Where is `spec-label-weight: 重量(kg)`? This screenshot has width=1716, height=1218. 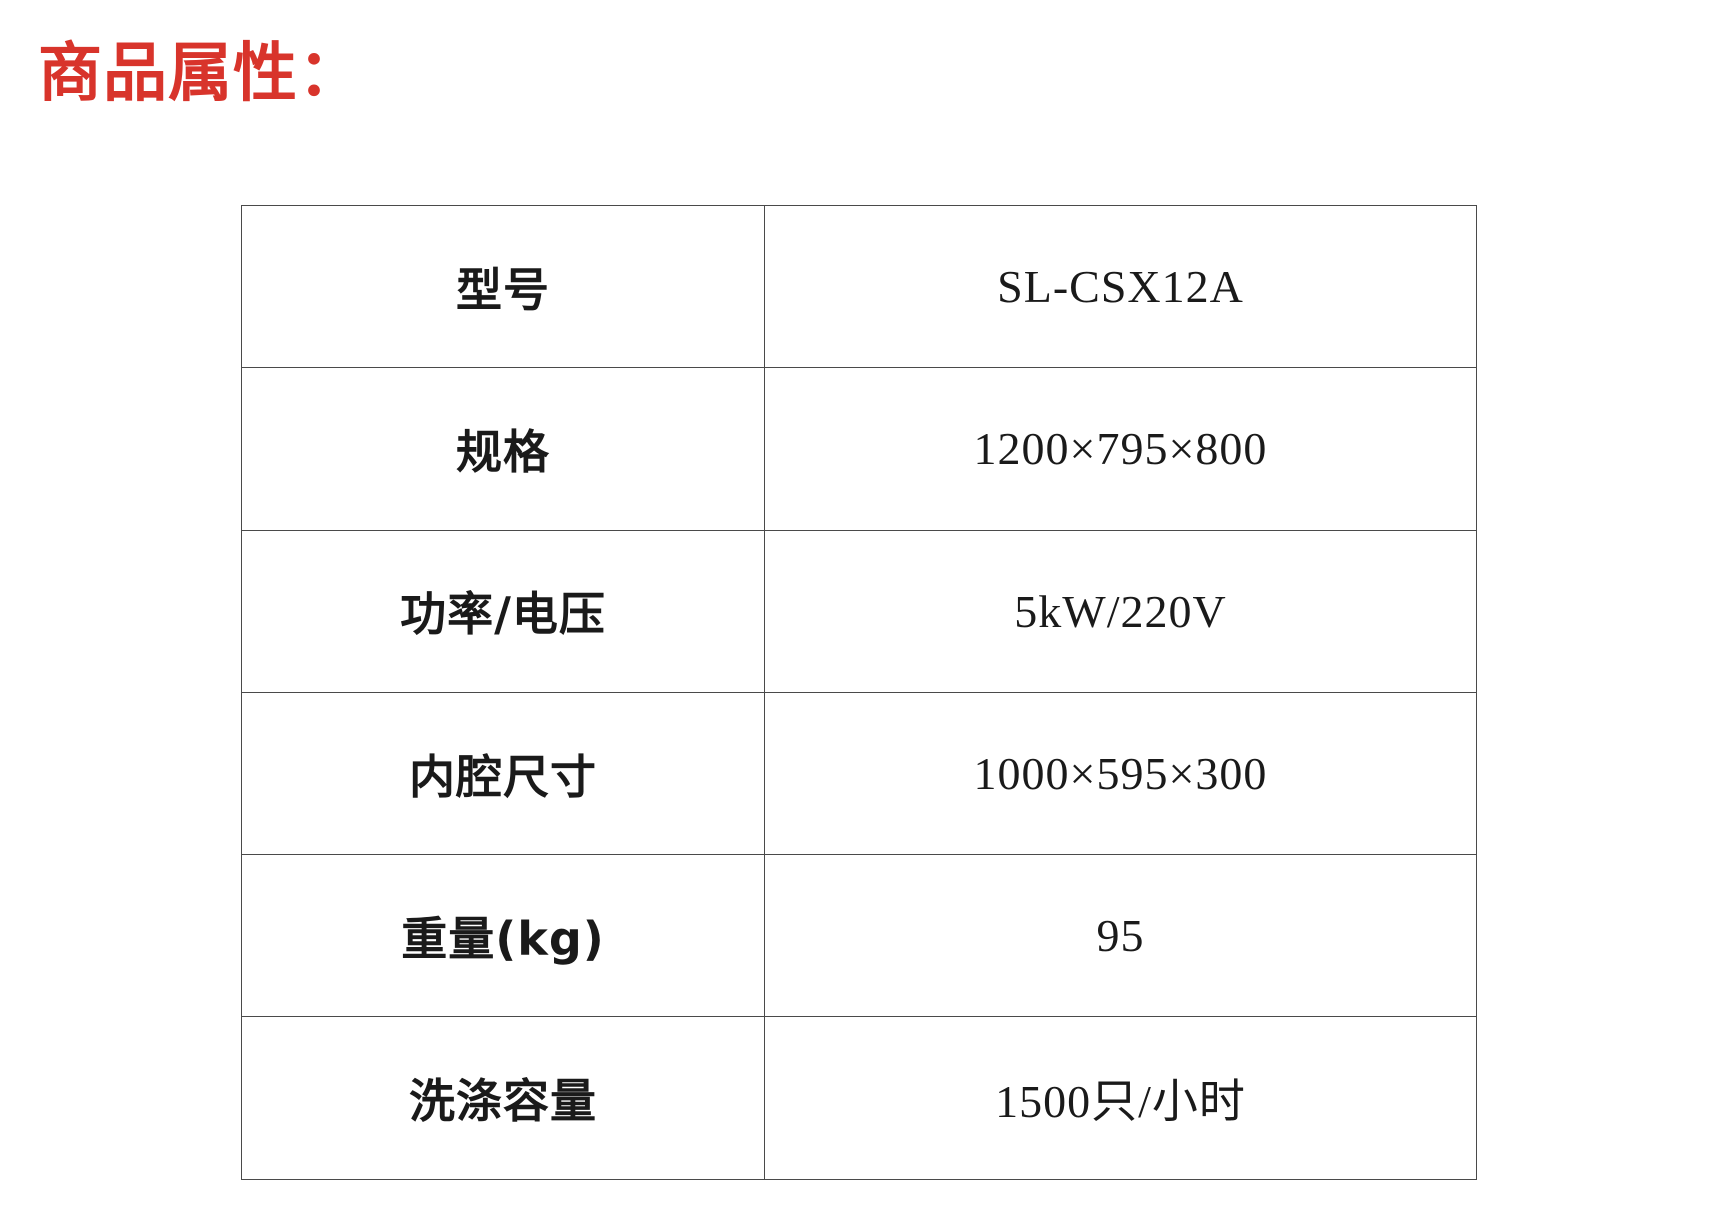 spec-label-weight: 重量(kg) is located at coordinates (503, 936).